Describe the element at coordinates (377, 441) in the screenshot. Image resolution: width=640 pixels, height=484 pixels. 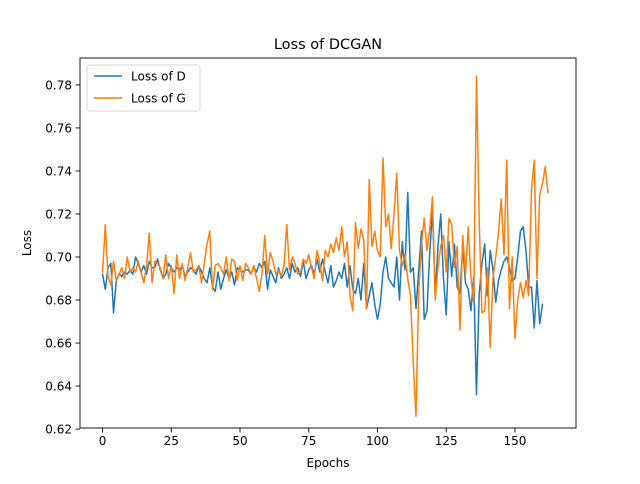
I see `x-tick-label: 100` at that location.